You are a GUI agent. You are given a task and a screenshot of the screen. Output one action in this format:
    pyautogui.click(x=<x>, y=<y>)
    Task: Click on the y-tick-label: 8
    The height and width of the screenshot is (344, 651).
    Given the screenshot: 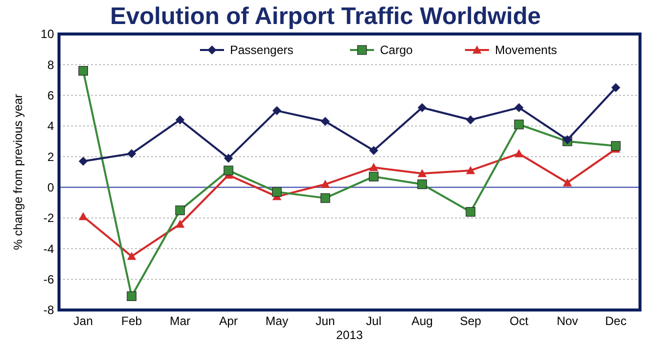 What is the action you would take?
    pyautogui.click(x=50, y=65)
    